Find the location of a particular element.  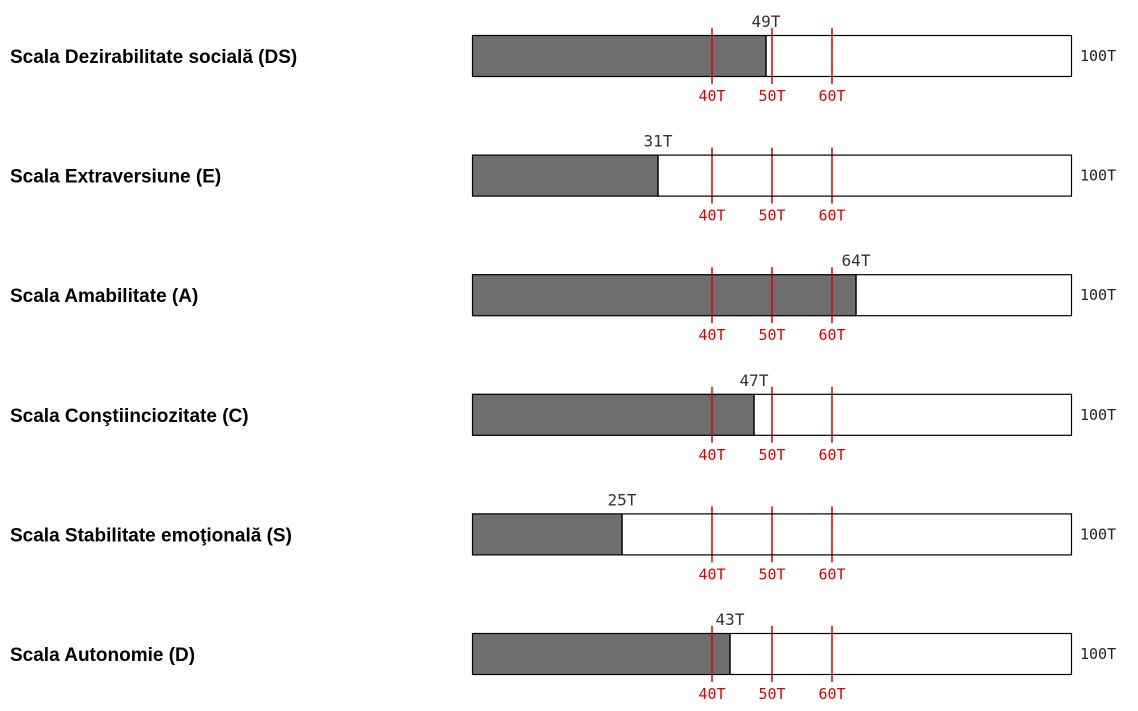

value-label: 47T is located at coordinates (754, 380).